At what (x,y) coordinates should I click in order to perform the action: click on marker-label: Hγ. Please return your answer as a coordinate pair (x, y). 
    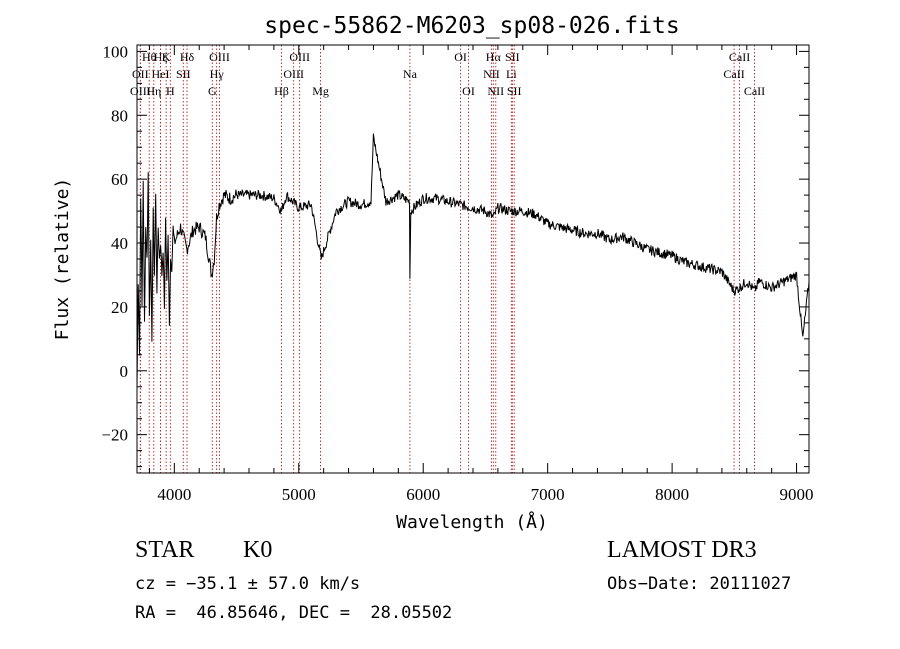
    Looking at the image, I should click on (217, 74).